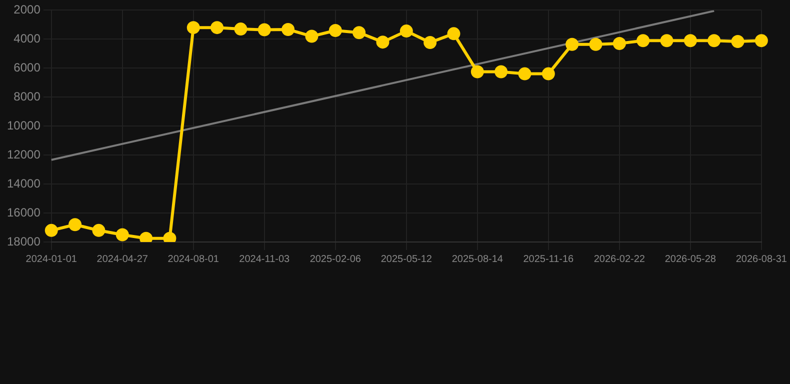 This screenshot has height=384, width=790. Describe the element at coordinates (336, 259) in the screenshot. I see `x-tick-label: 2025-02-06` at that location.